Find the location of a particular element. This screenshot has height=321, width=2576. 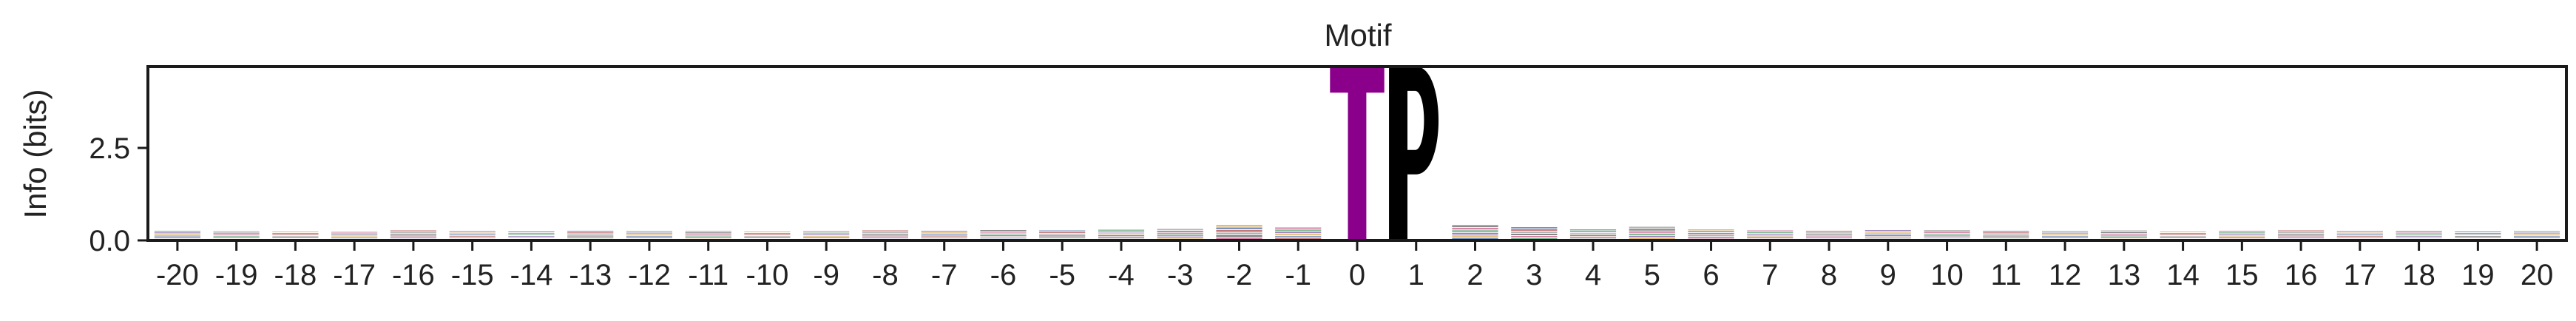

x-tick-label: -20 is located at coordinates (177, 275).